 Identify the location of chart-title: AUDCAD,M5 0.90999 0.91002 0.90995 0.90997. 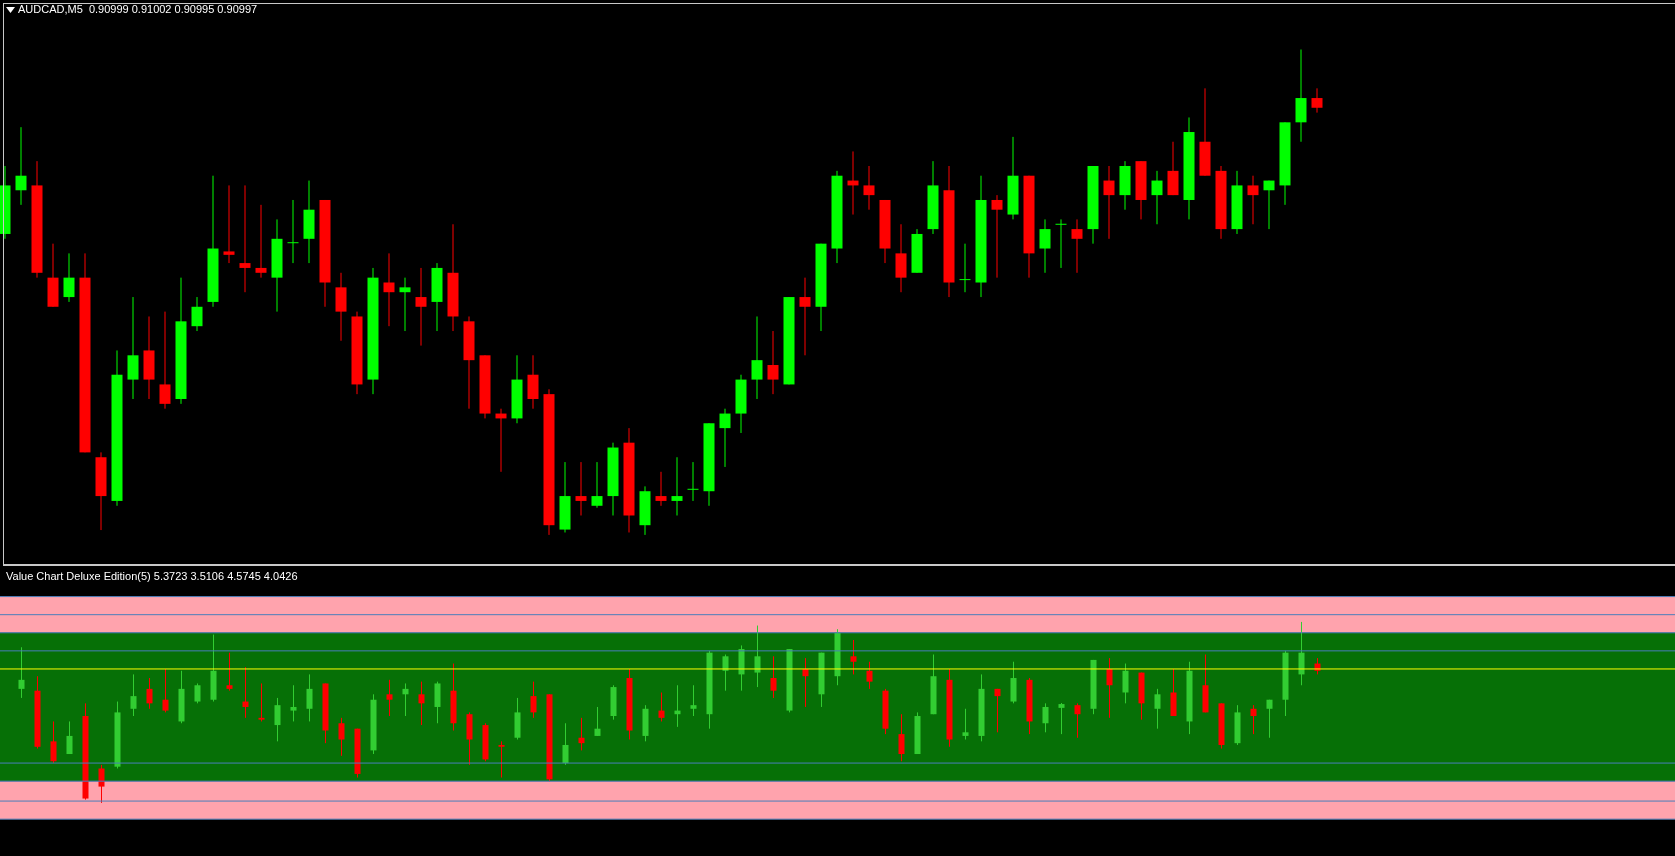
(138, 9).